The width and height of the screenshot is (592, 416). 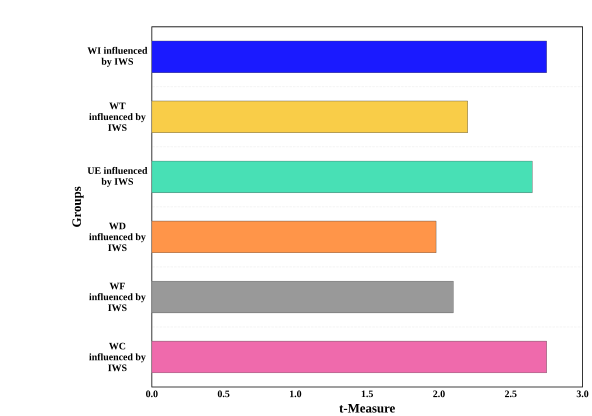 I want to click on y-tick-label: UE influenced by IWS, so click(x=118, y=176).